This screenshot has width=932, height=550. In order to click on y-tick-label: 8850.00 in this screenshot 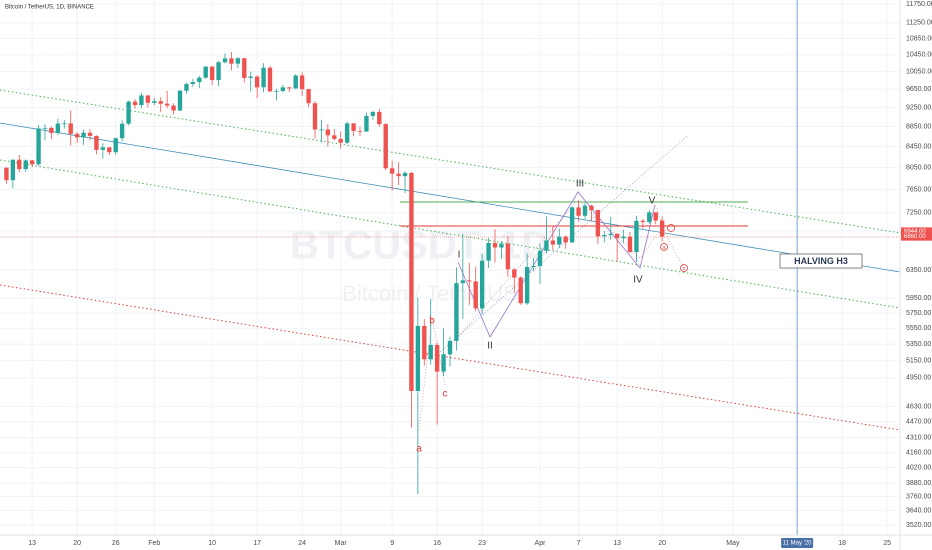, I will do `click(918, 126)`.